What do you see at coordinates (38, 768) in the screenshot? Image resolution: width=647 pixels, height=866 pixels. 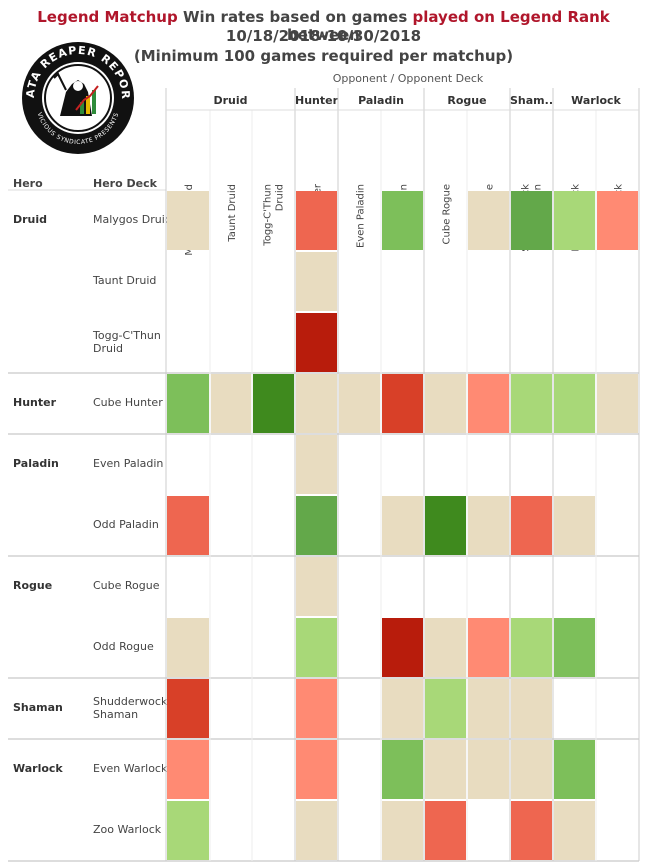 I see `hero-group-label: Warlock` at bounding box center [38, 768].